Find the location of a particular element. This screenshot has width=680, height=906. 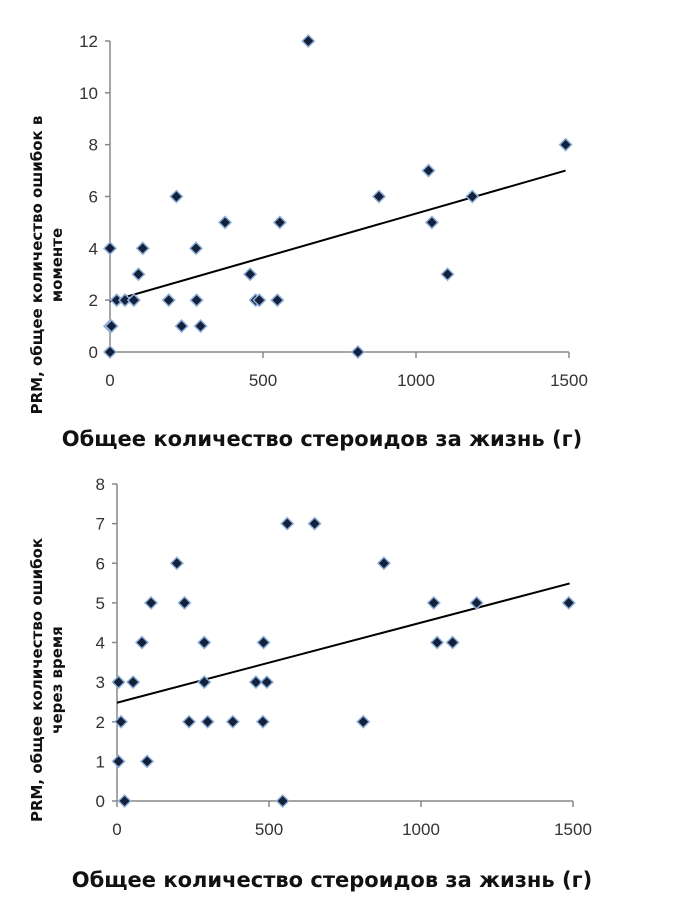

y-axis-label-line2: моменте is located at coordinates (57, 265).